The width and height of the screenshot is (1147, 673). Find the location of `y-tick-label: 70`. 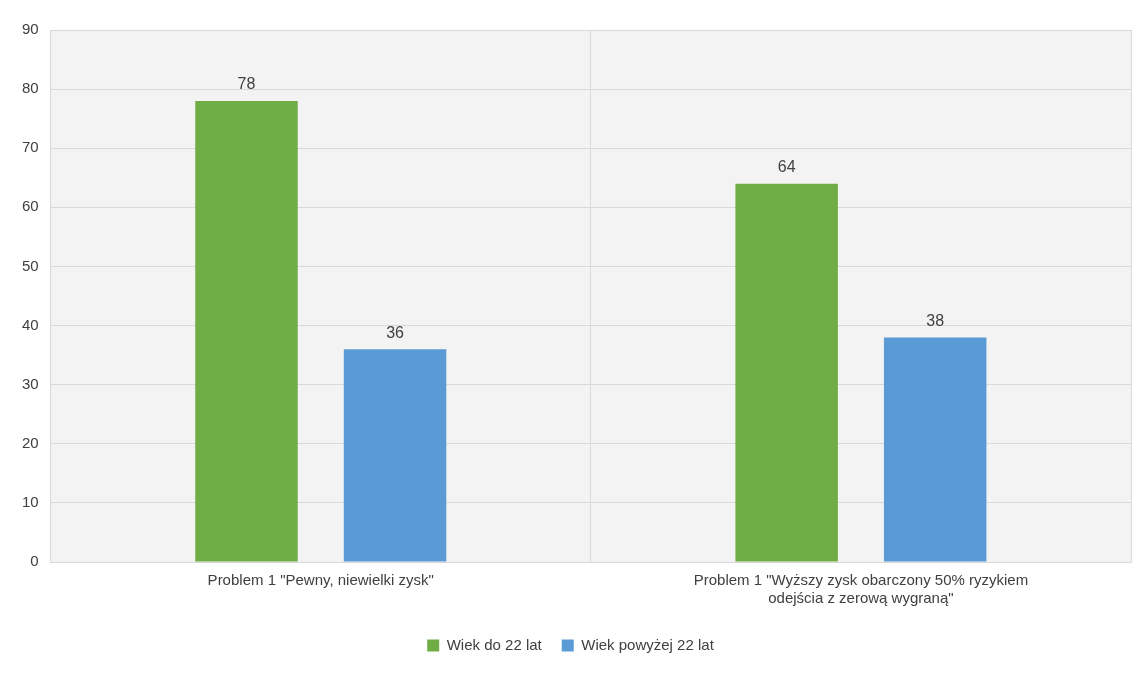

y-tick-label: 70 is located at coordinates (30, 147).